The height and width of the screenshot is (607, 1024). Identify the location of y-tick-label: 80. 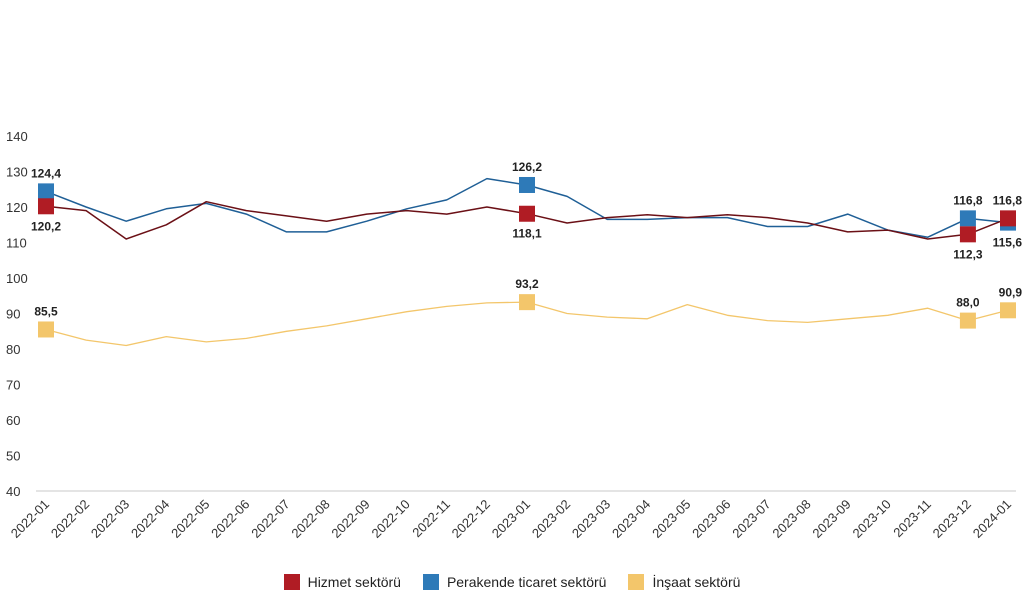
(13, 349).